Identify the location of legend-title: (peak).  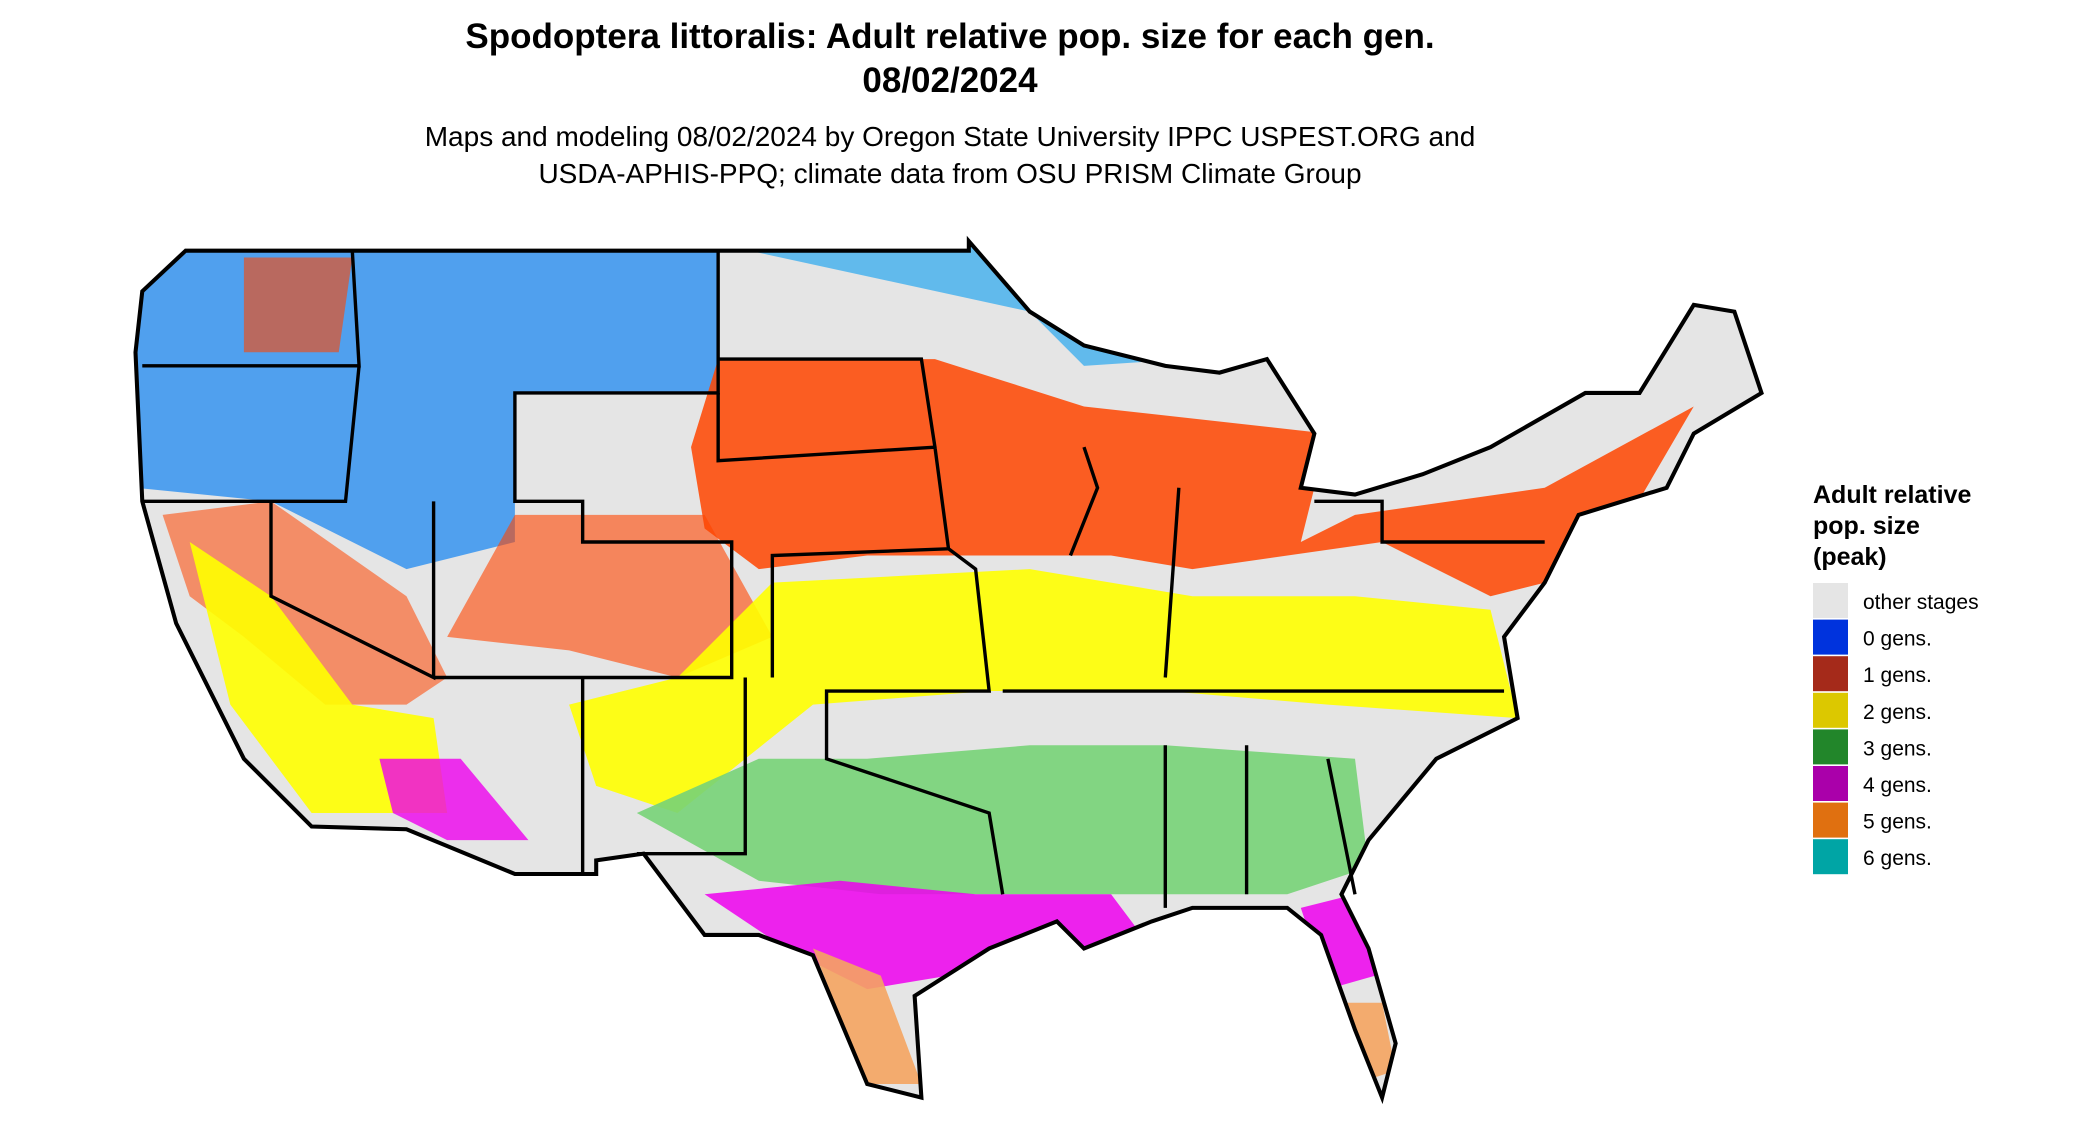
(1850, 557).